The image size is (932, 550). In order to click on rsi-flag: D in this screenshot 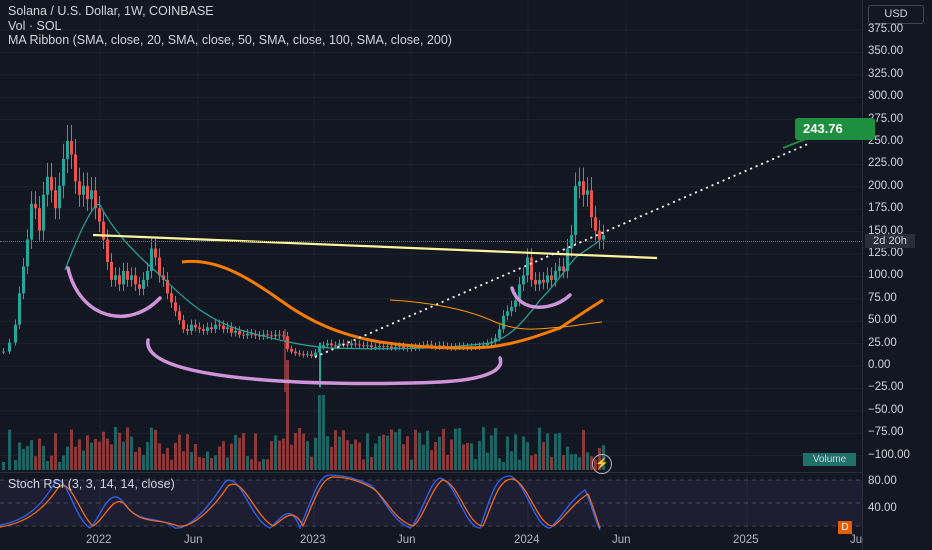, I will do `click(845, 527)`.